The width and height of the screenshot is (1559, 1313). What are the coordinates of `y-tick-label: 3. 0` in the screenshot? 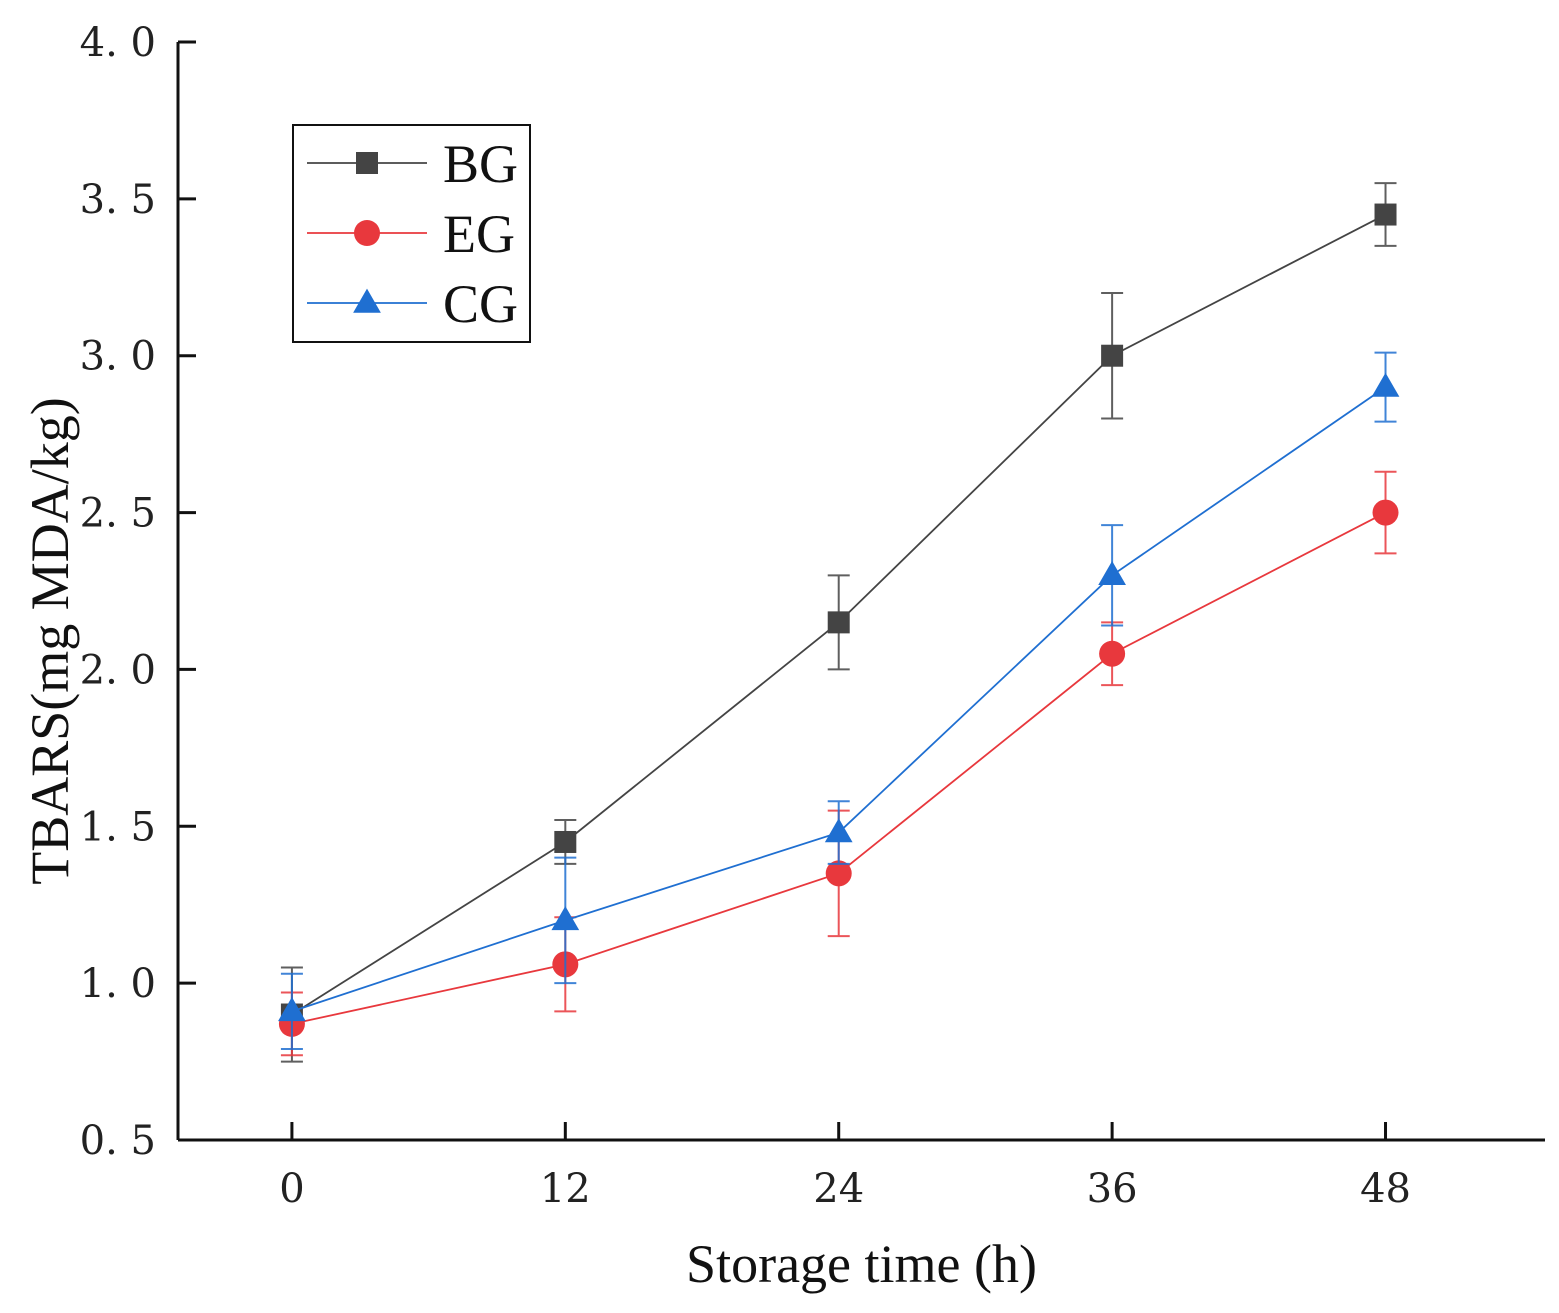 It's located at (118, 357).